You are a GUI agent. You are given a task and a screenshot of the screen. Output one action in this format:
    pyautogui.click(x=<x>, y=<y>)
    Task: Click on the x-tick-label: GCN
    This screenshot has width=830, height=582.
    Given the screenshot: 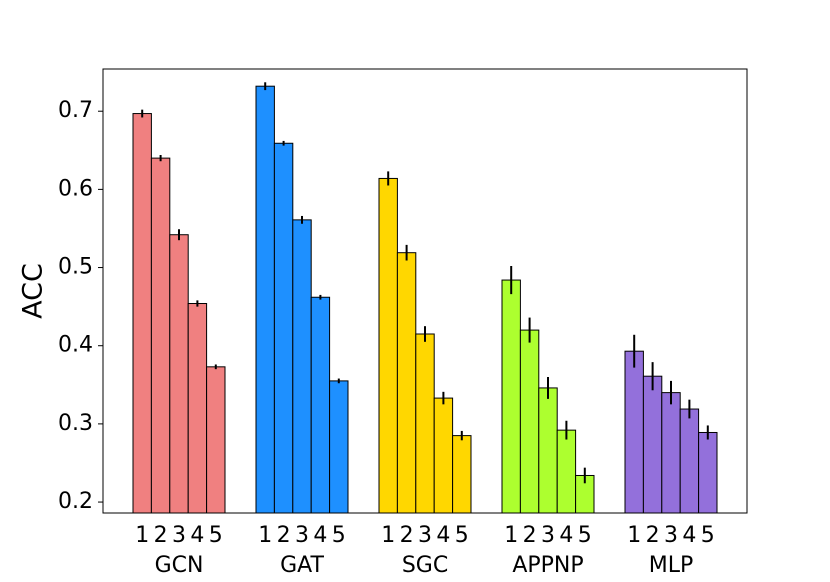 What is the action you would take?
    pyautogui.click(x=179, y=565)
    